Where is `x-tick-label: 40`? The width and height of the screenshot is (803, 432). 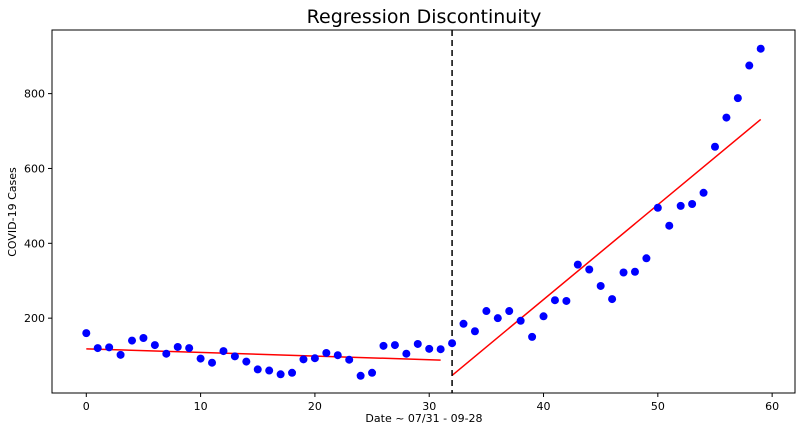
x-tick-label: 40 is located at coordinates (544, 406).